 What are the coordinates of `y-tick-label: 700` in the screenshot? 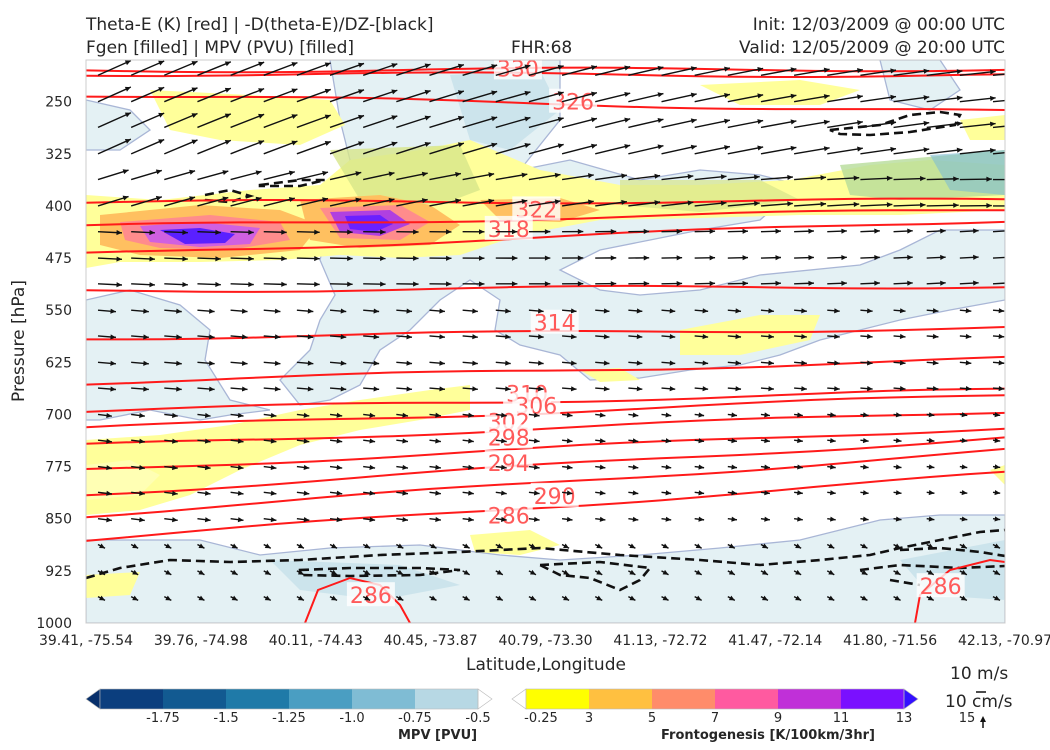 It's located at (58, 415).